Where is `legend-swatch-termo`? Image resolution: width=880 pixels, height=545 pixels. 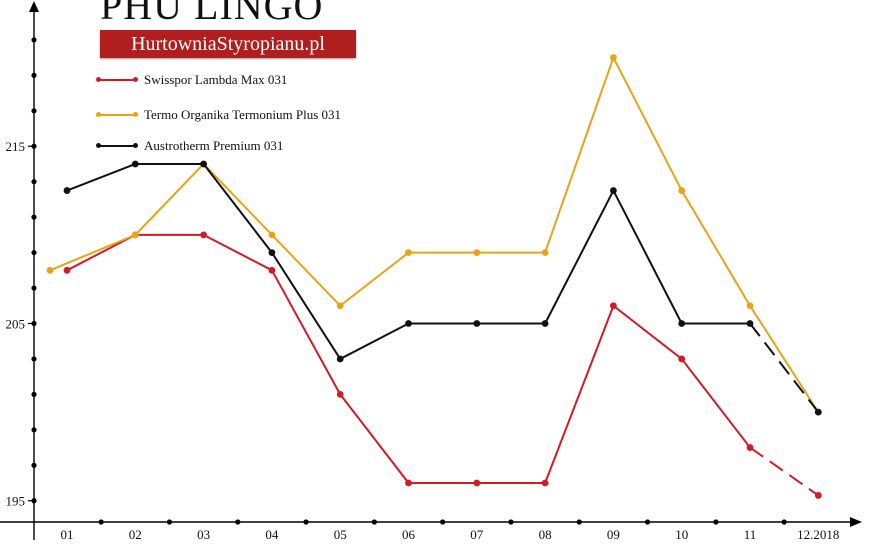 legend-swatch-termo is located at coordinates (117, 114).